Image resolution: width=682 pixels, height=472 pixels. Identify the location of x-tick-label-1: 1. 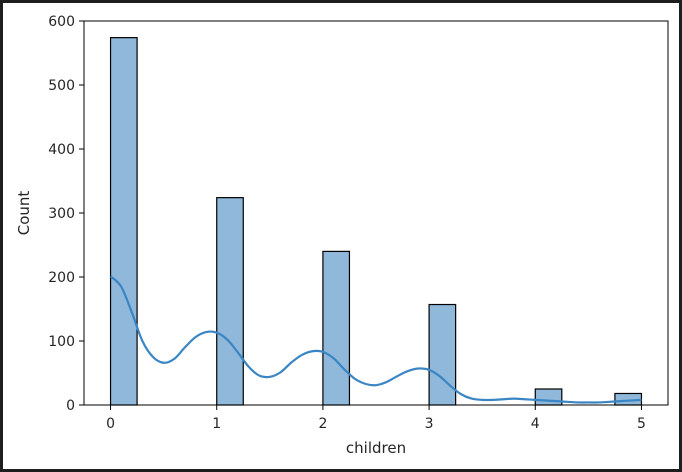
(216, 424).